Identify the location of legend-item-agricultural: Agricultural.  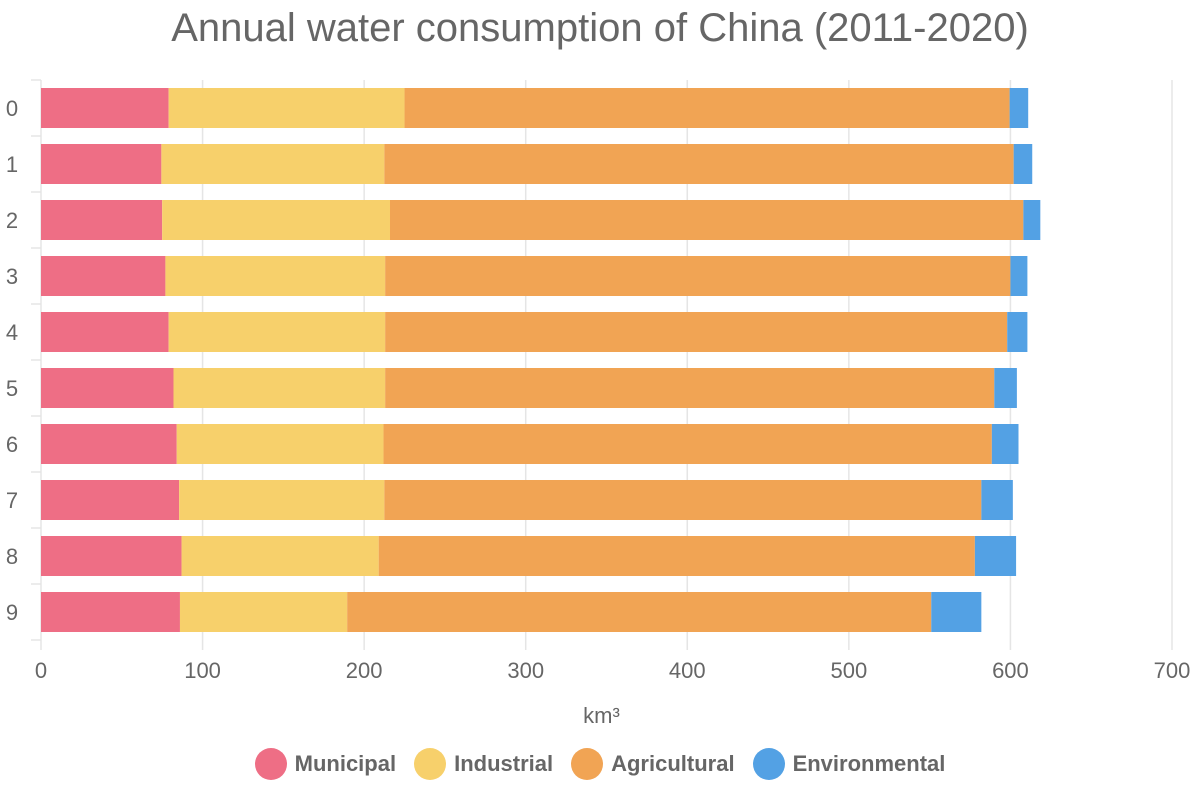
(653, 764).